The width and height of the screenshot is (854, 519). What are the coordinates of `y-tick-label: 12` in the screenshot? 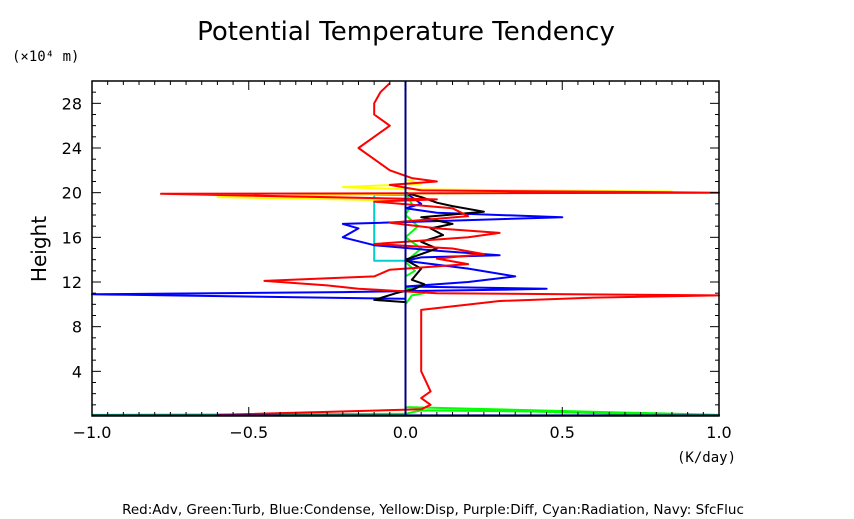 It's located at (72, 282).